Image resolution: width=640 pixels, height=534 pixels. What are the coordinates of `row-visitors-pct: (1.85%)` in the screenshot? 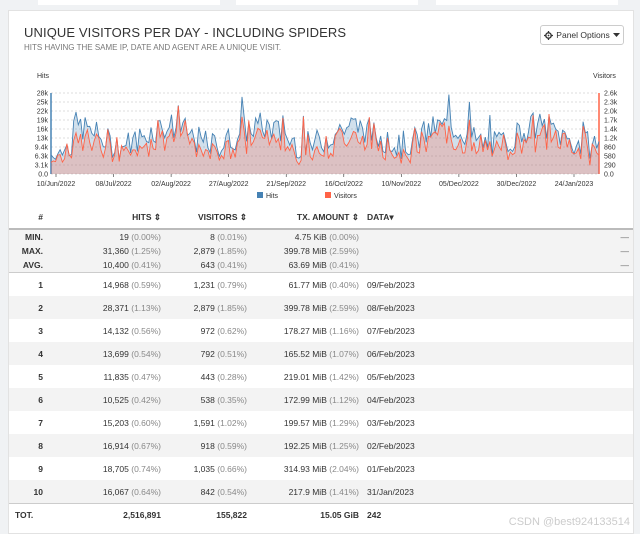 It's located at (232, 307).